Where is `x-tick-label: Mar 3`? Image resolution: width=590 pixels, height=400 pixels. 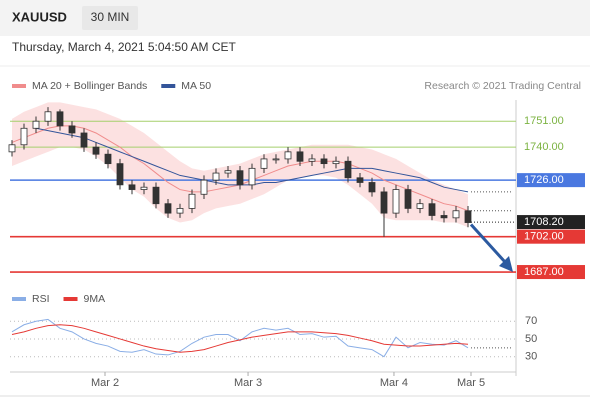
x-tick-label: Mar 3 is located at coordinates (248, 383).